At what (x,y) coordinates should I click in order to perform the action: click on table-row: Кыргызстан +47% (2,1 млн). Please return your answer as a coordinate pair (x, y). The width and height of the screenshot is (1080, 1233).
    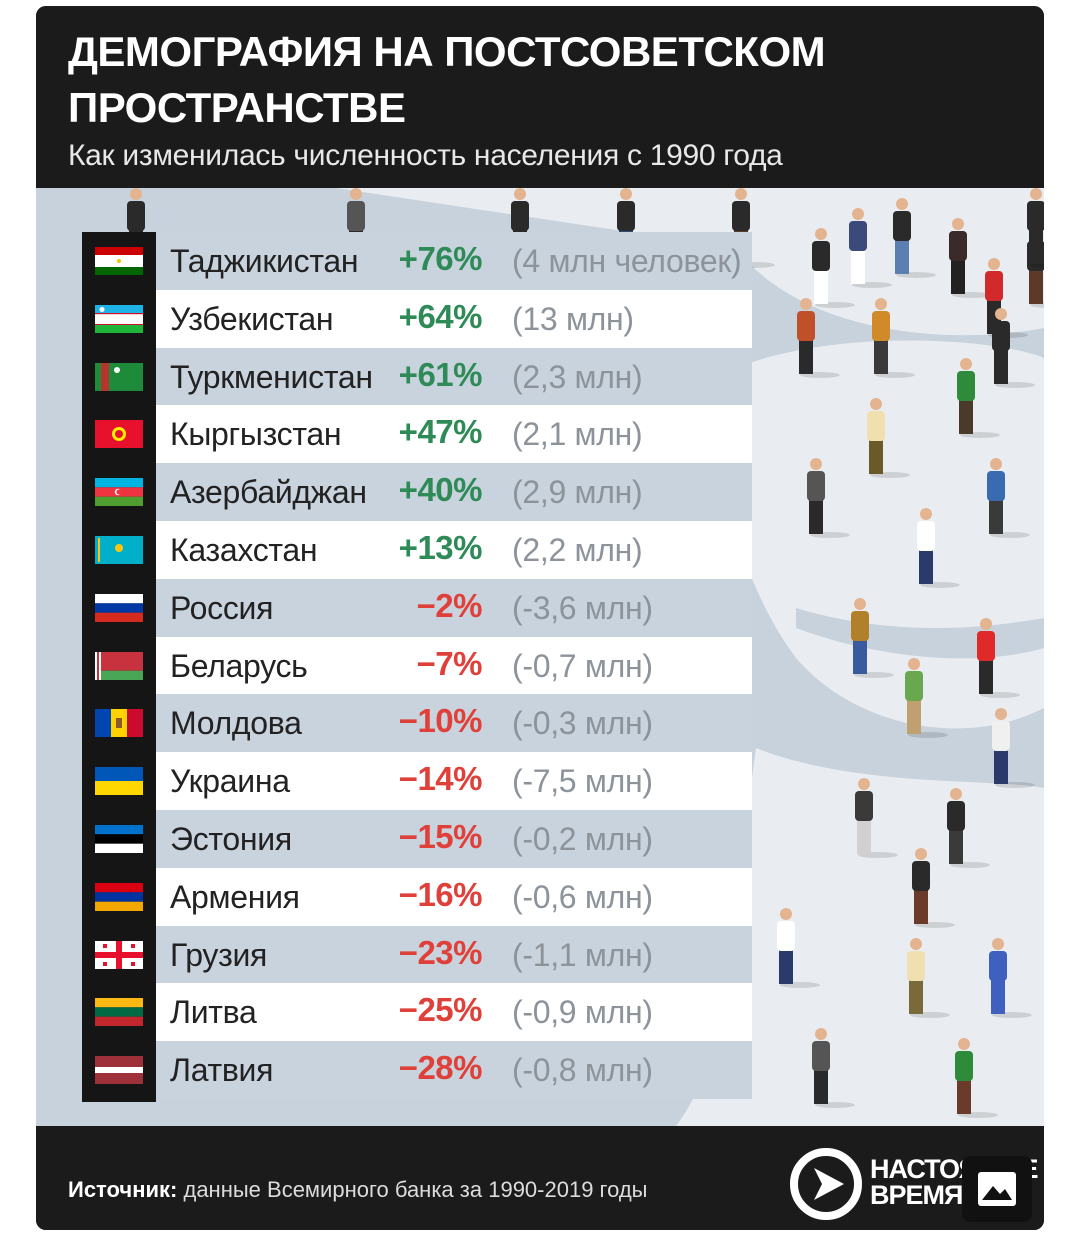
    Looking at the image, I should click on (417, 434).